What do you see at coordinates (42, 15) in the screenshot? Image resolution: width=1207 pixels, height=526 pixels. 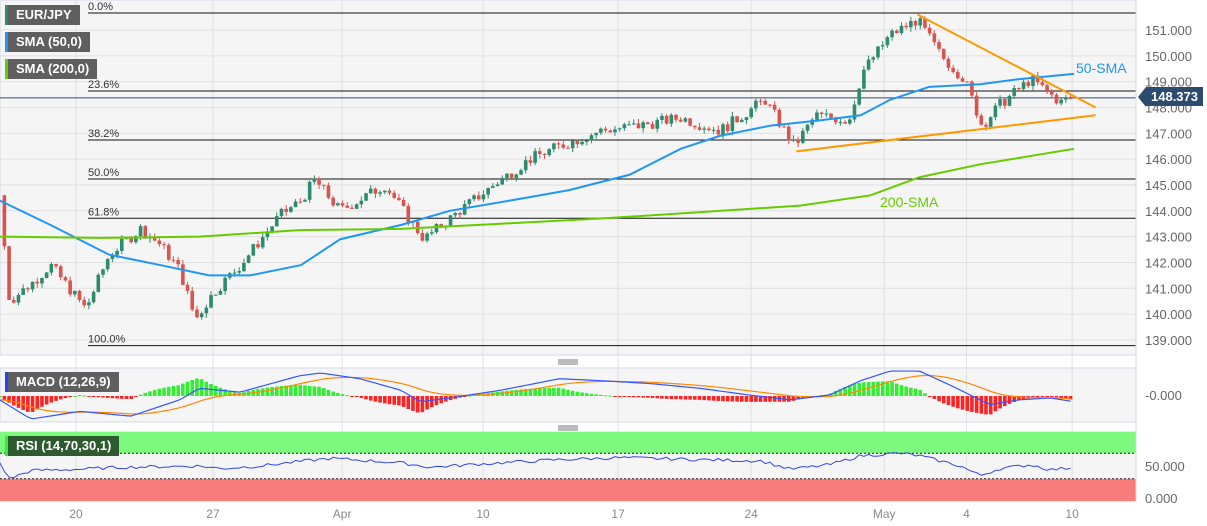 I see `symbol-label: EUR/JPY` at bounding box center [42, 15].